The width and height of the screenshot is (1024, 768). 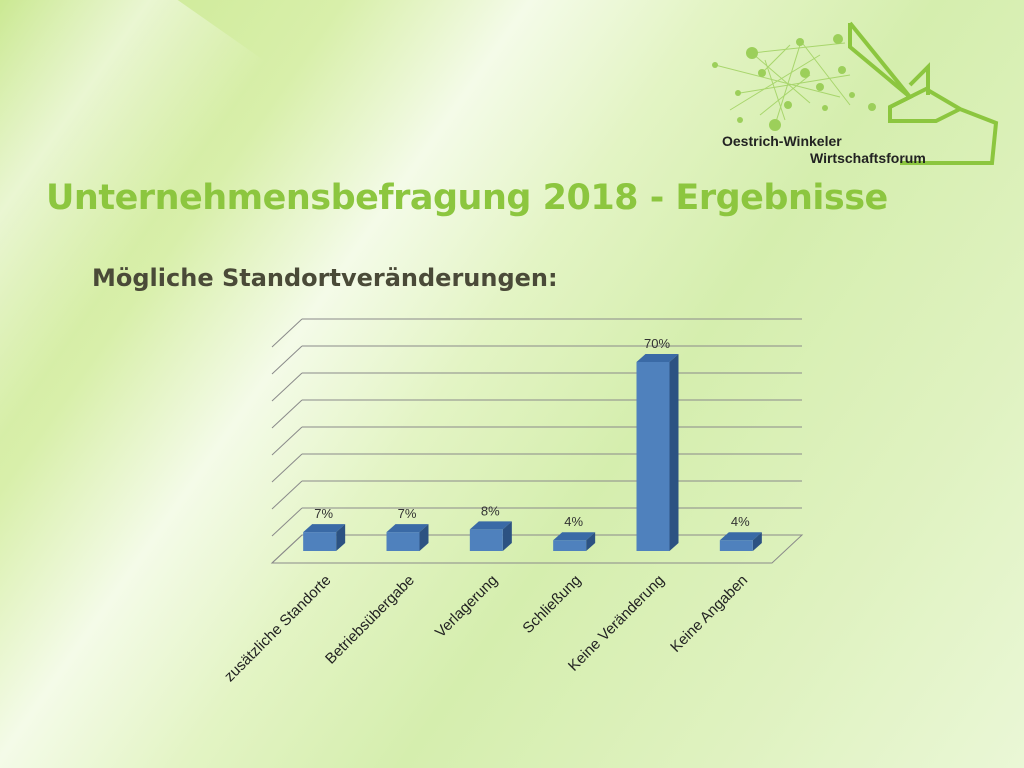 I want to click on logo: Oestrich-Winkeler Wirtschaftsforum, so click(x=855, y=95).